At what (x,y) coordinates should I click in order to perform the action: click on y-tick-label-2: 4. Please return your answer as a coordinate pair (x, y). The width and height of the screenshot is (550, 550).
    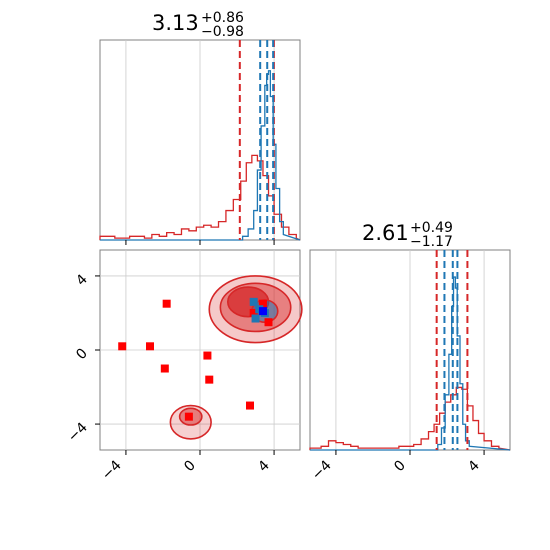
    Looking at the image, I should click on (82, 280).